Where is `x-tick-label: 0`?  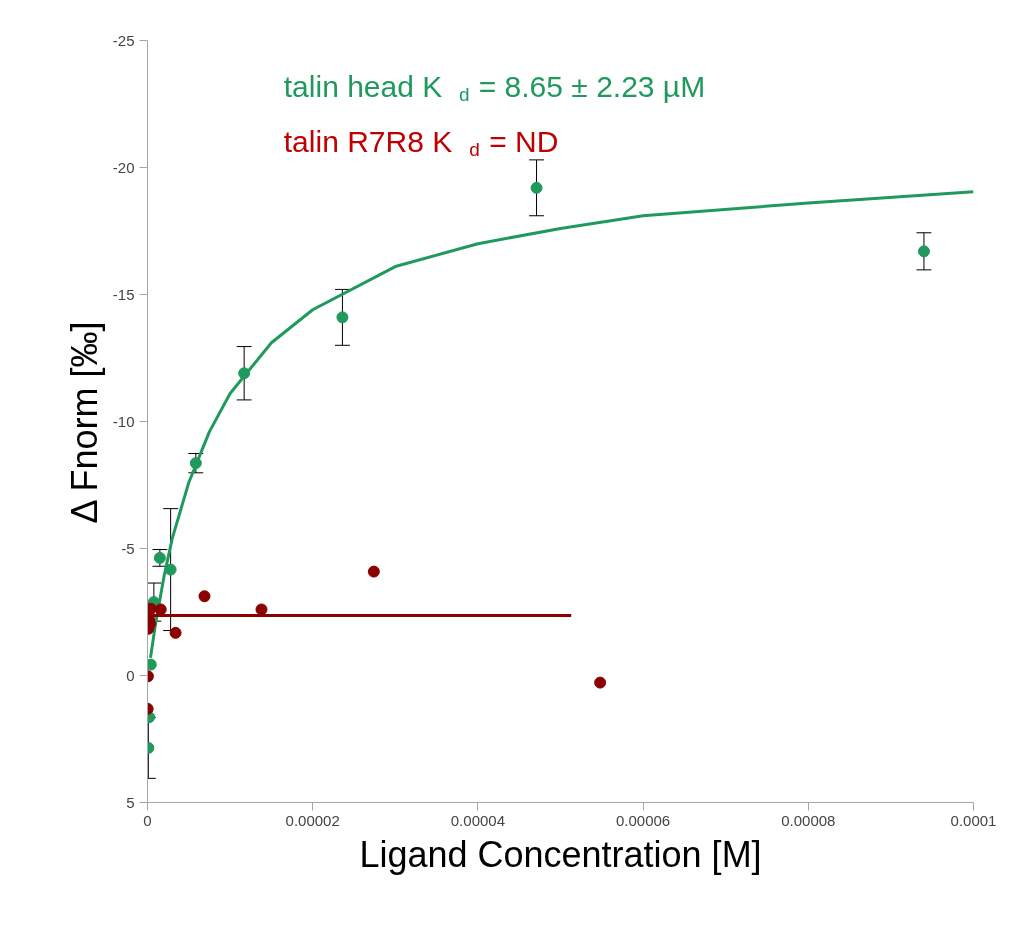
x-tick-label: 0 is located at coordinates (147, 820).